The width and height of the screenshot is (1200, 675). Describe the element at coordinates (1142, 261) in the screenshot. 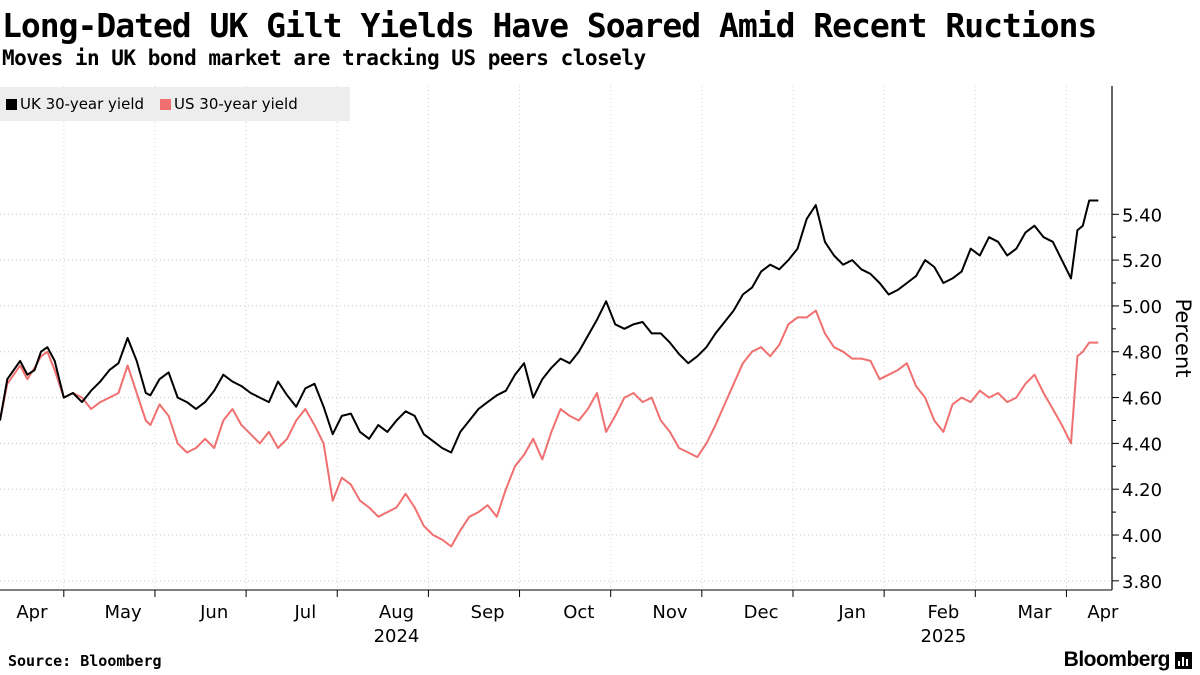

I see `y-tick-label-7: 5.20` at that location.